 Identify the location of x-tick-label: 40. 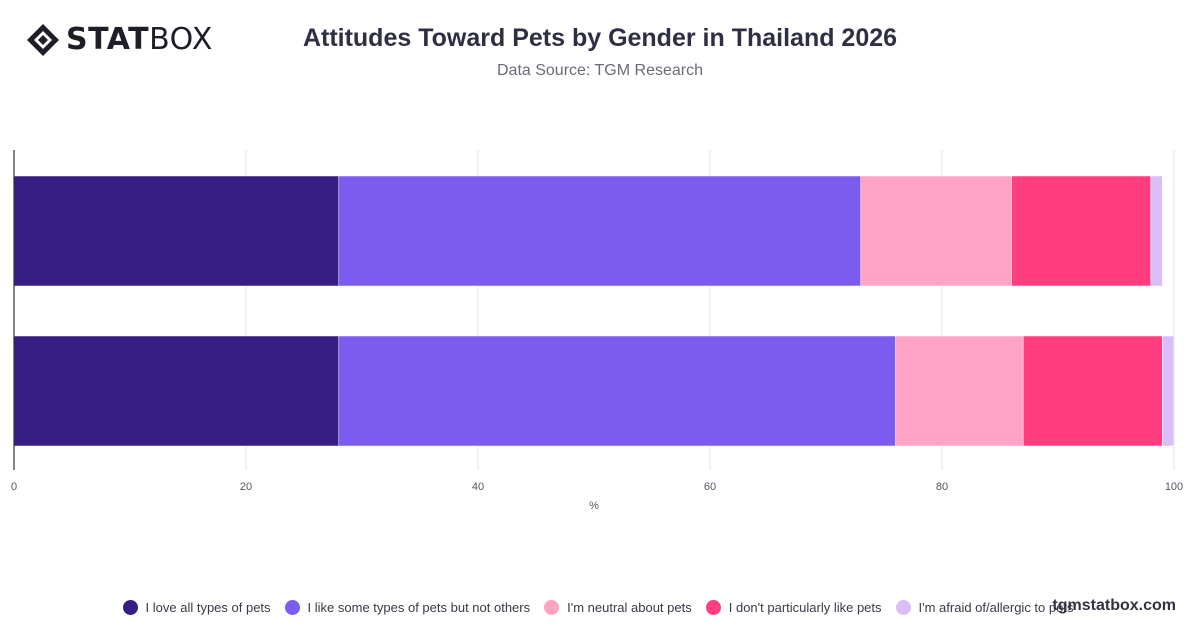
(478, 487).